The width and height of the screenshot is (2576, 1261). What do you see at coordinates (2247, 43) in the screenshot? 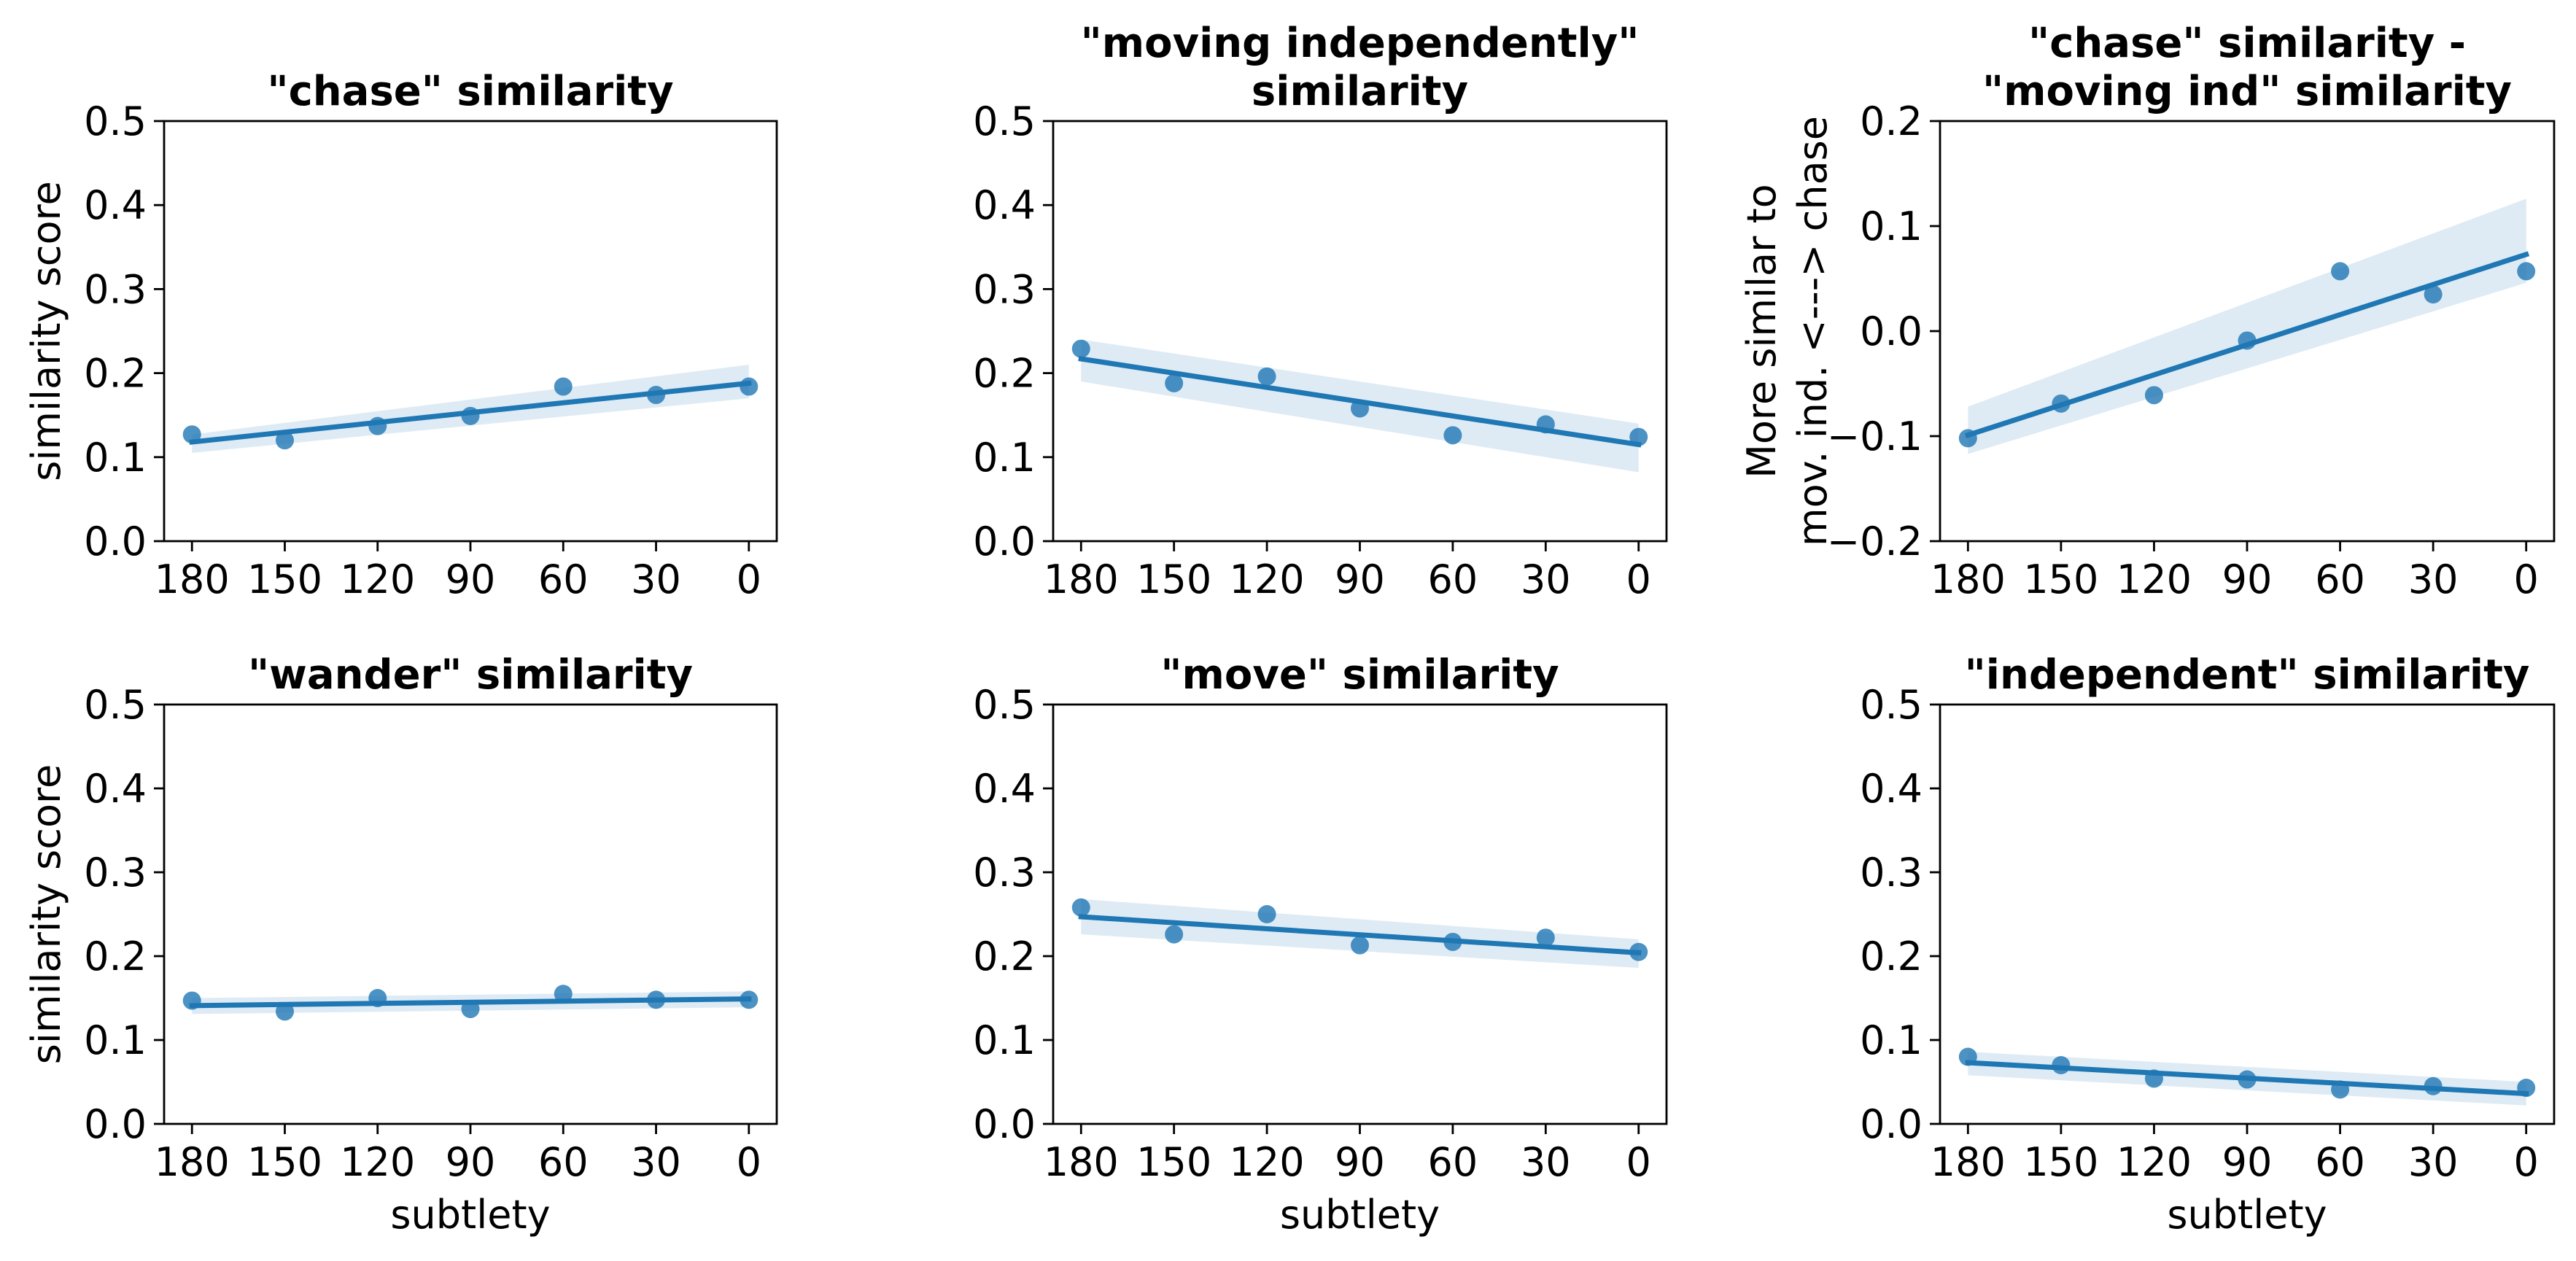
I see `chart-title: "chase" similarity -` at bounding box center [2247, 43].